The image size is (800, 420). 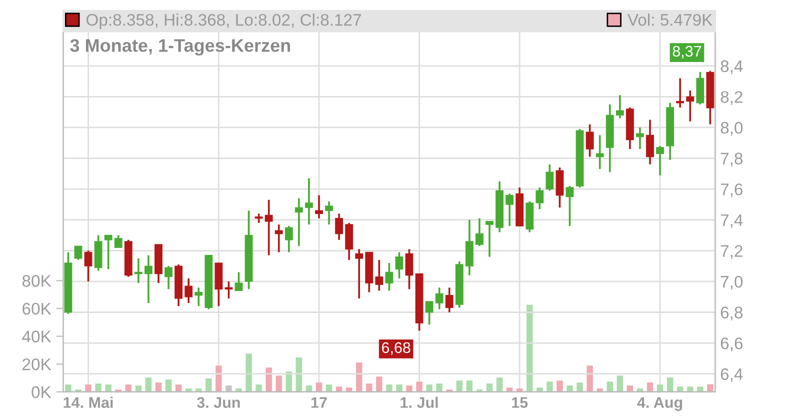 I want to click on y-tick-label: 40K, so click(x=37, y=336).